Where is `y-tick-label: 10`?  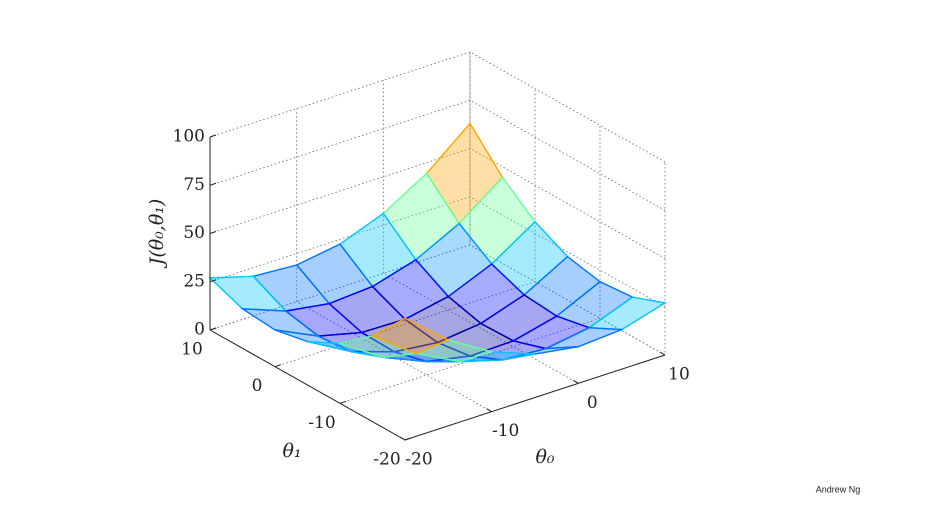 y-tick-label: 10 is located at coordinates (192, 350).